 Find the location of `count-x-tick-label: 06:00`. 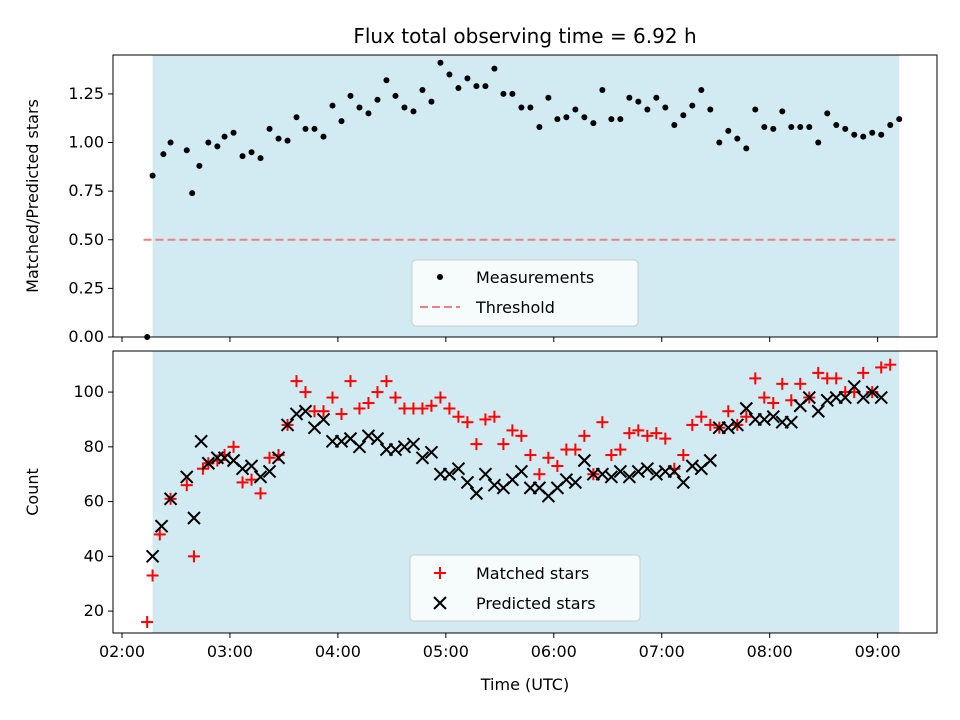

count-x-tick-label: 06:00 is located at coordinates (554, 651).